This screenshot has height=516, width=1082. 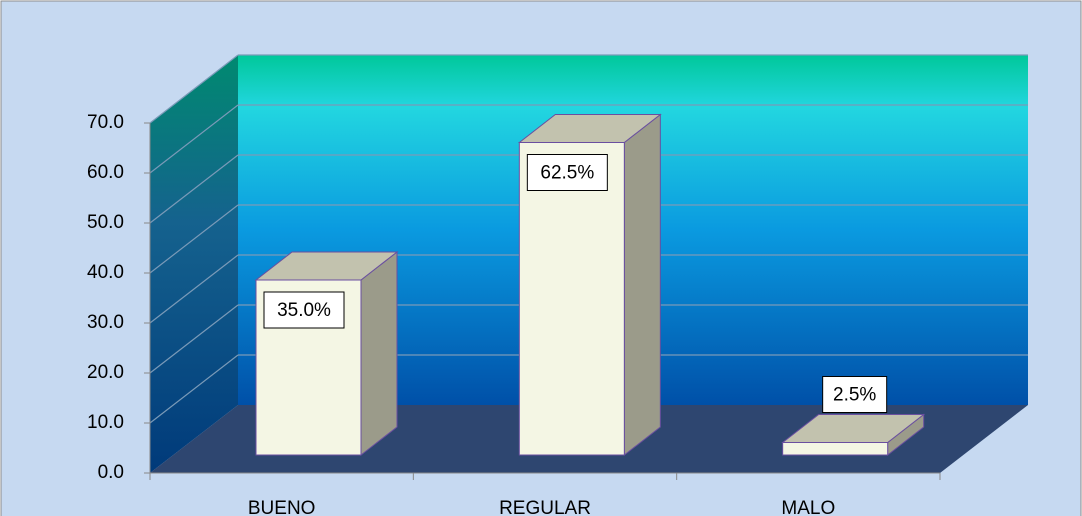 I want to click on y-tick-label: 0.0, so click(x=111, y=472).